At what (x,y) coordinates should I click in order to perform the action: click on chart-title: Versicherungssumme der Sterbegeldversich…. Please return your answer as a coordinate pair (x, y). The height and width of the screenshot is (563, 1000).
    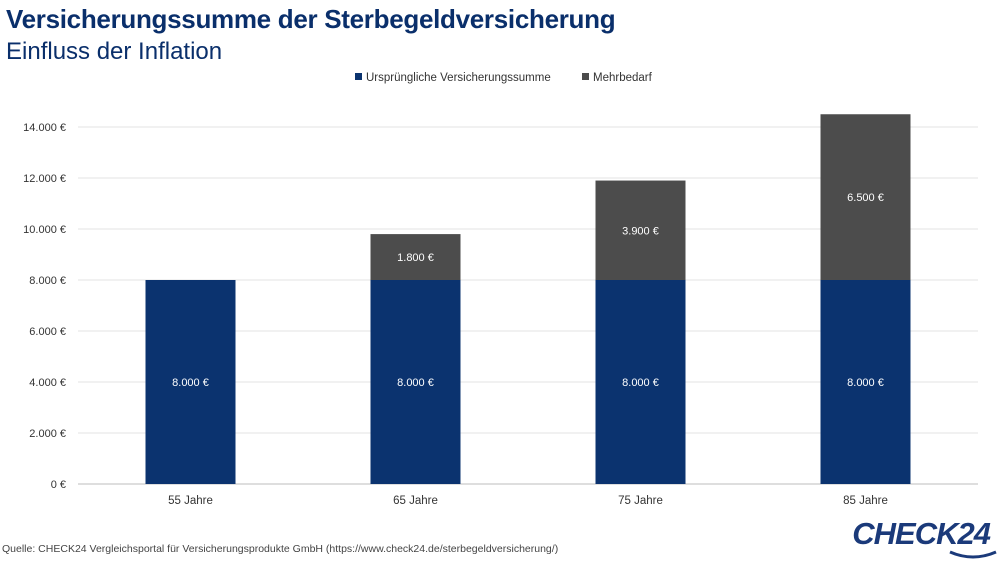
    Looking at the image, I should click on (311, 19).